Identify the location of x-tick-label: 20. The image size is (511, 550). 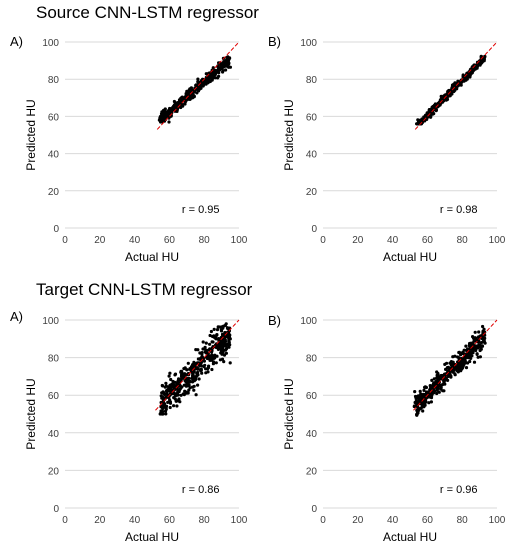
(358, 240).